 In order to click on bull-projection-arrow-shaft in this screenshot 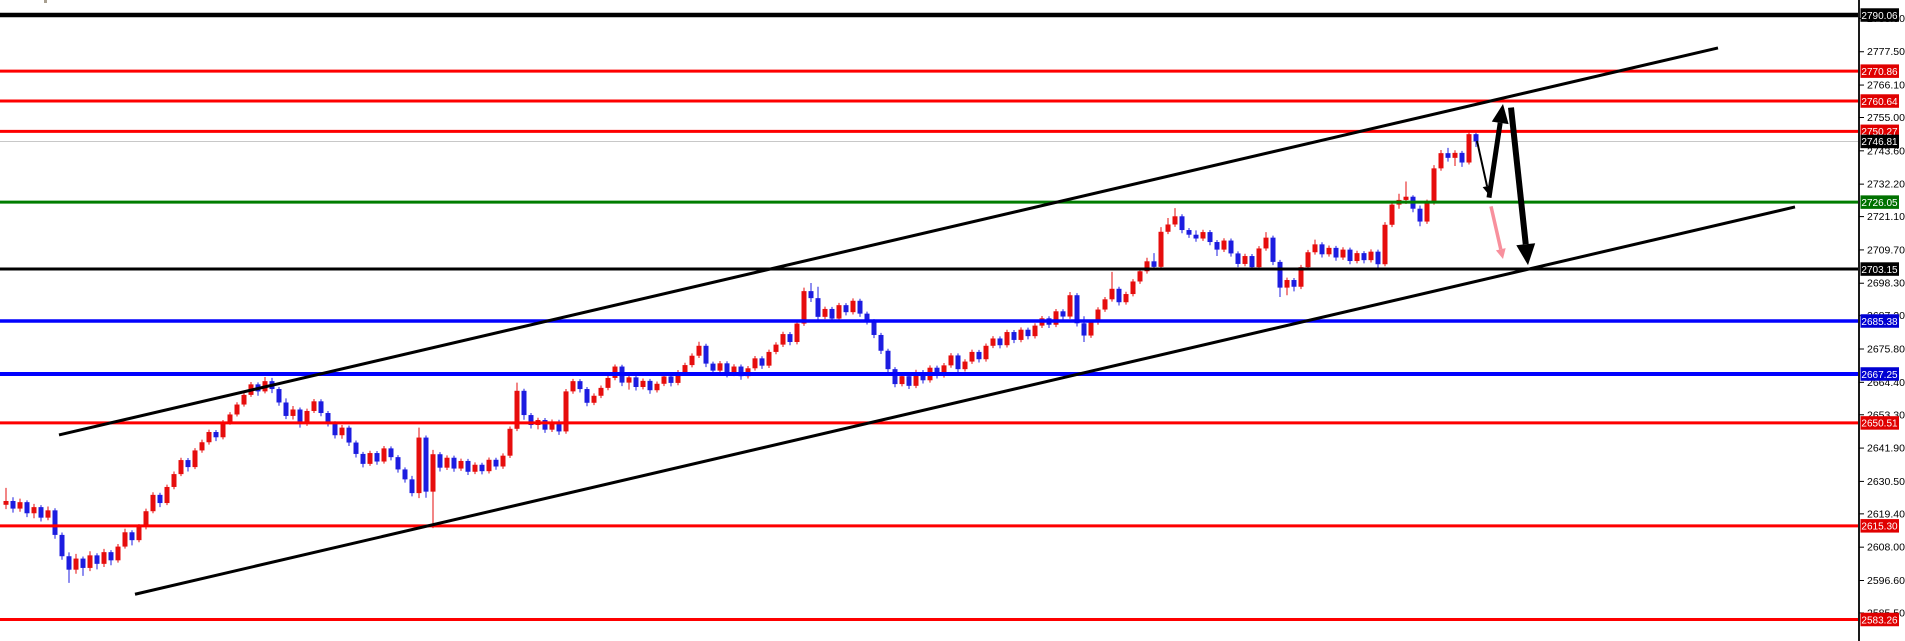, I will do `click(1494, 160)`.